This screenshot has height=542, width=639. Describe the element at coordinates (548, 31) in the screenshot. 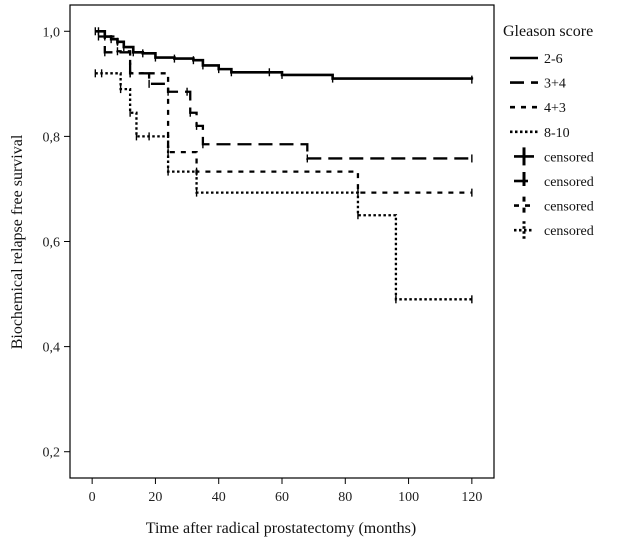

I see `legend-title: Gleason score` at that location.